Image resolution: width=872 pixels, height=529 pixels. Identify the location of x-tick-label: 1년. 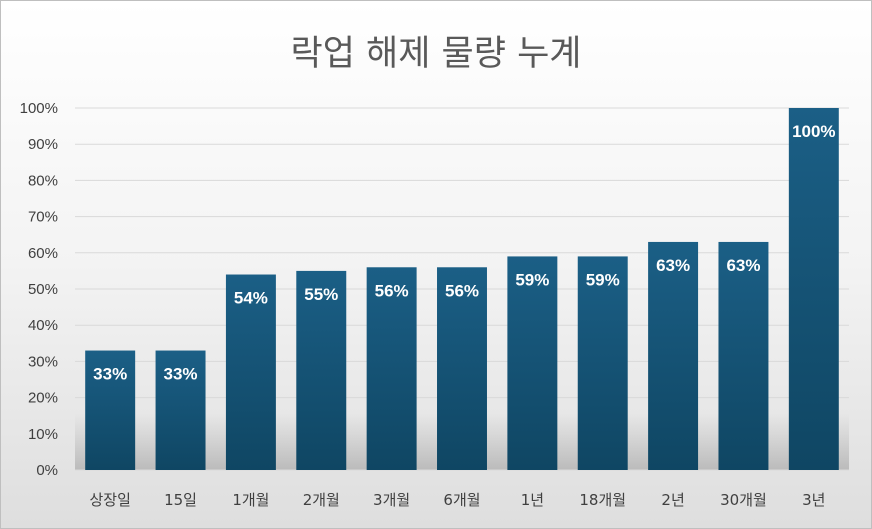
(532, 500).